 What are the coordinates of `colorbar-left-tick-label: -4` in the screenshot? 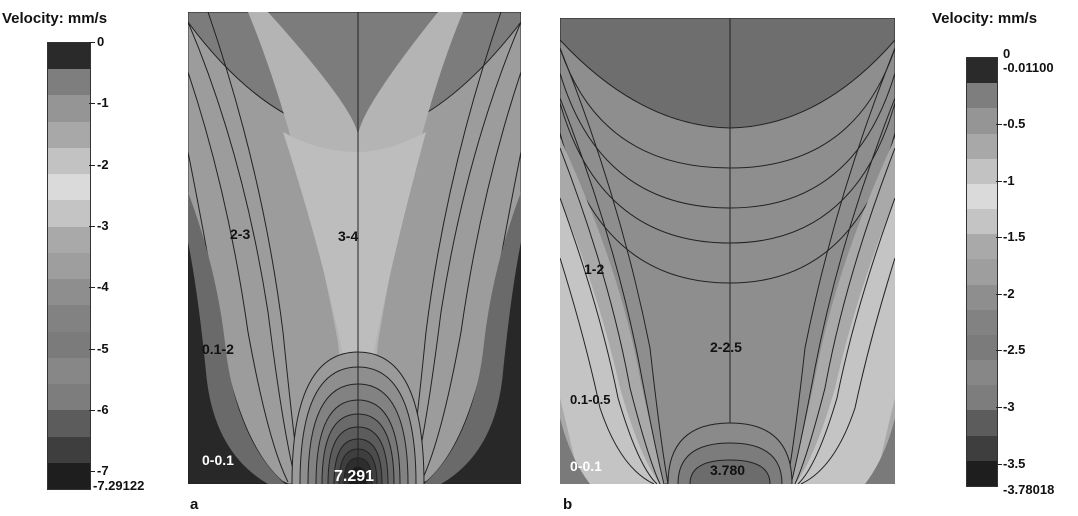 It's located at (103, 287).